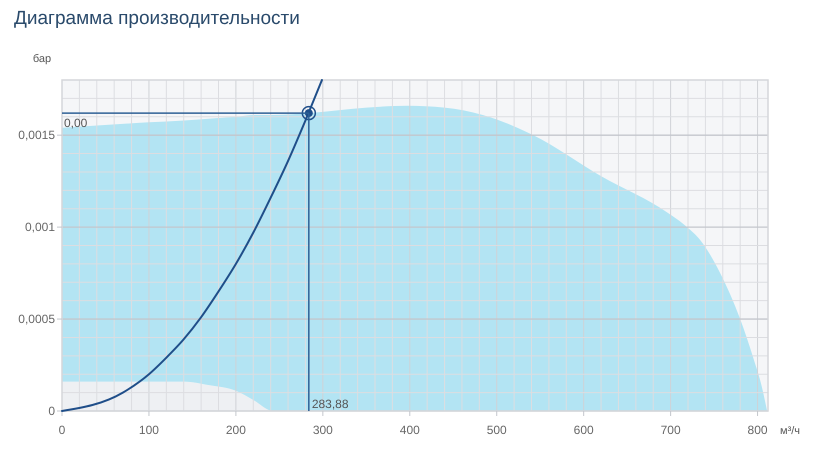 The width and height of the screenshot is (829, 450). What do you see at coordinates (584, 430) in the screenshot?
I see `x-tick-label: 600` at bounding box center [584, 430].